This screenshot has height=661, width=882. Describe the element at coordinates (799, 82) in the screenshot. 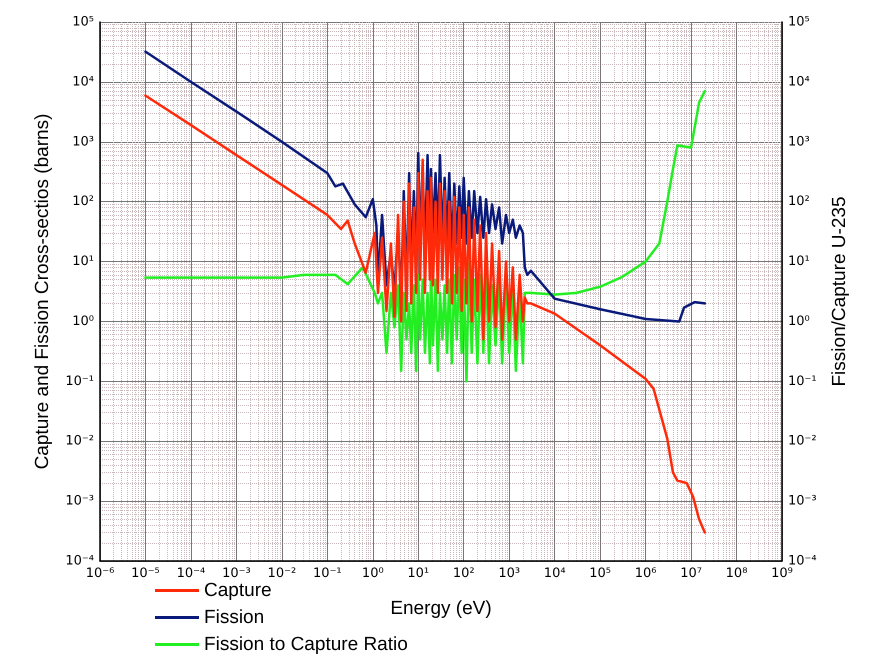

I see `y-tick-label: 10⁴` at that location.